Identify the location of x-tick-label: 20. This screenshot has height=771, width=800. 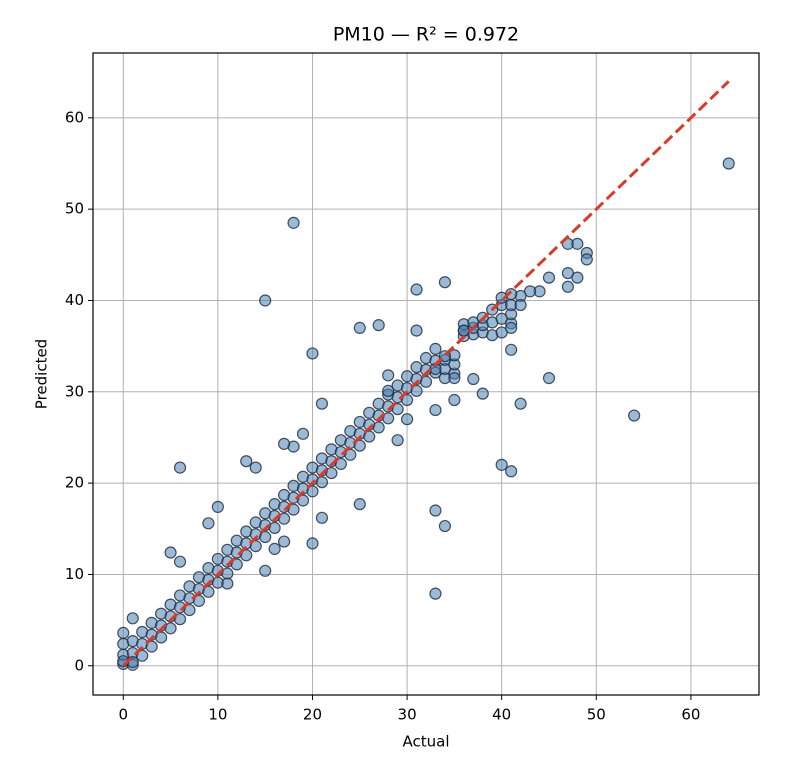
(312, 715).